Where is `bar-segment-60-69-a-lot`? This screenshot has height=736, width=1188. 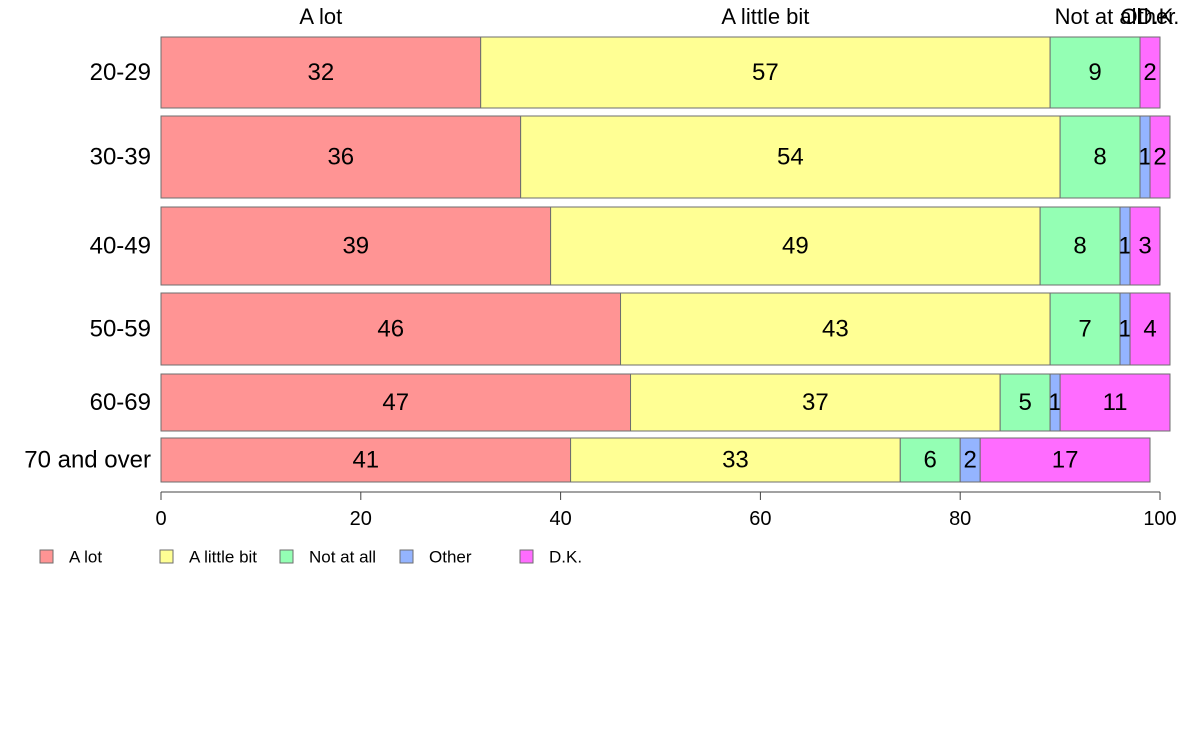 bar-segment-60-69-a-lot is located at coordinates (396, 402).